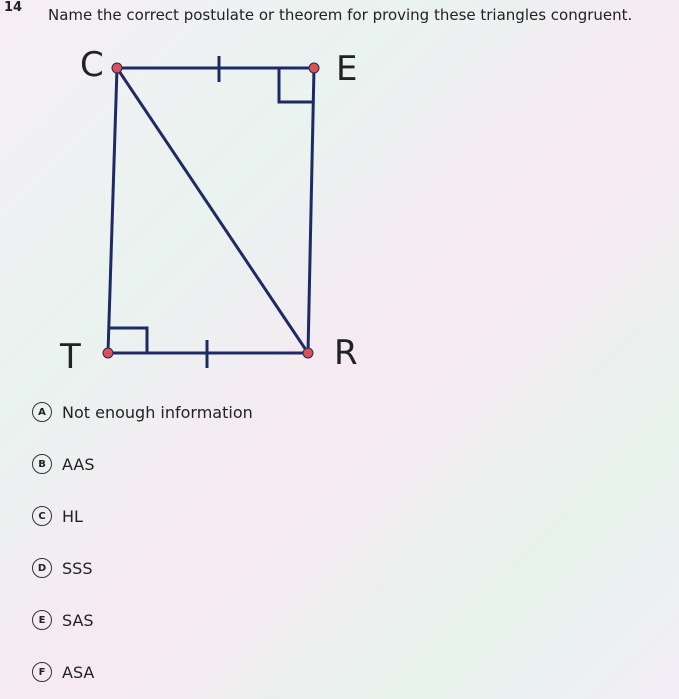  Describe the element at coordinates (78, 620) in the screenshot. I see `option-text: SAS` at that location.